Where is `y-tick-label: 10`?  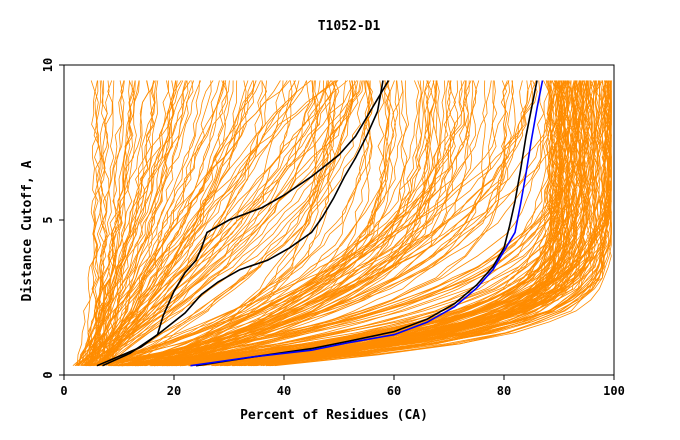
y-tick-label: 10 is located at coordinates (48, 65).